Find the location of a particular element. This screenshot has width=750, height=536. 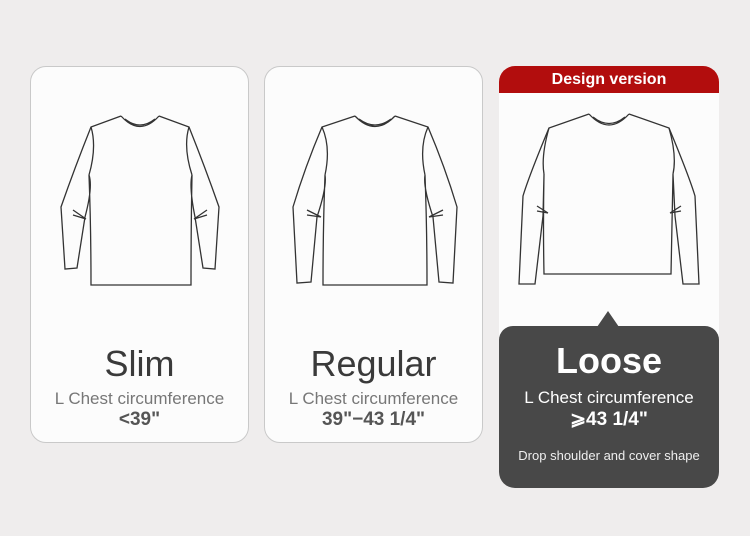

slim-shirt-icon is located at coordinates (140, 200).